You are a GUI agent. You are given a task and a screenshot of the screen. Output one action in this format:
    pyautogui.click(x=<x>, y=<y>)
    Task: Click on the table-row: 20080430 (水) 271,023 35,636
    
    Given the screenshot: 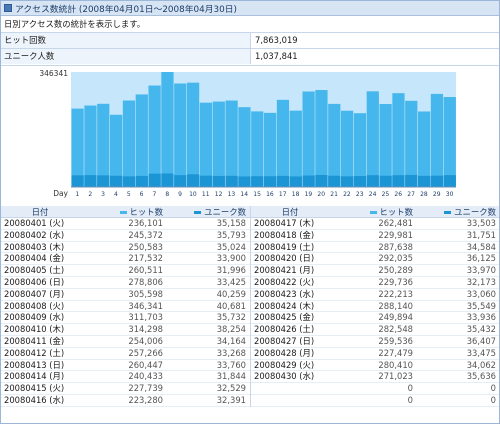 What is the action you would take?
    pyautogui.click(x=375, y=377)
    